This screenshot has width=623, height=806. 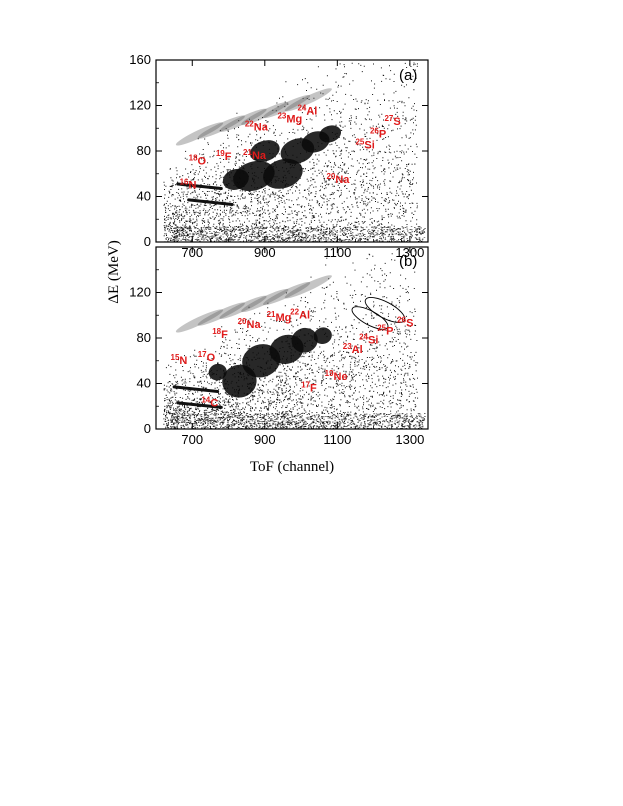 I want to click on low-streaks-b, so click(x=298, y=421).